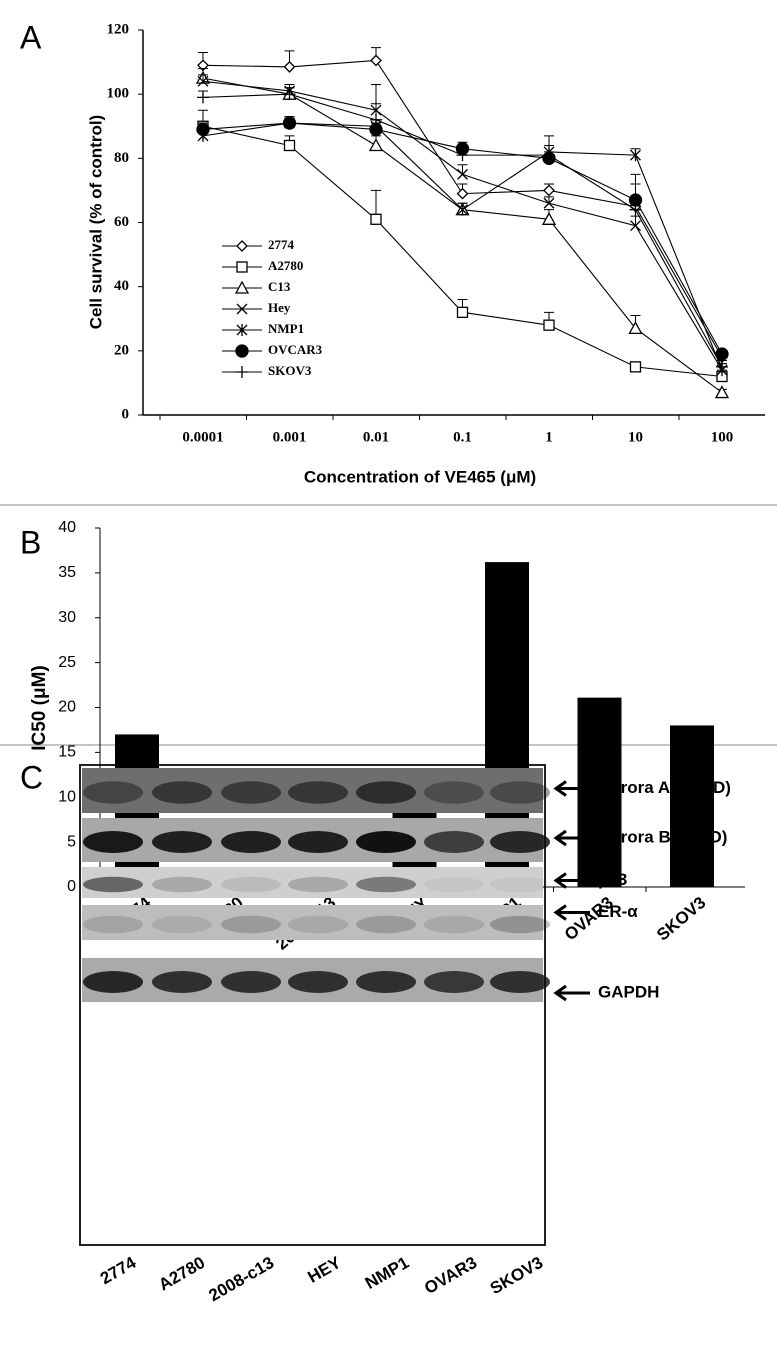 This screenshot has width=777, height=1349. I want to click on y-tick-label: 60, so click(121, 222).